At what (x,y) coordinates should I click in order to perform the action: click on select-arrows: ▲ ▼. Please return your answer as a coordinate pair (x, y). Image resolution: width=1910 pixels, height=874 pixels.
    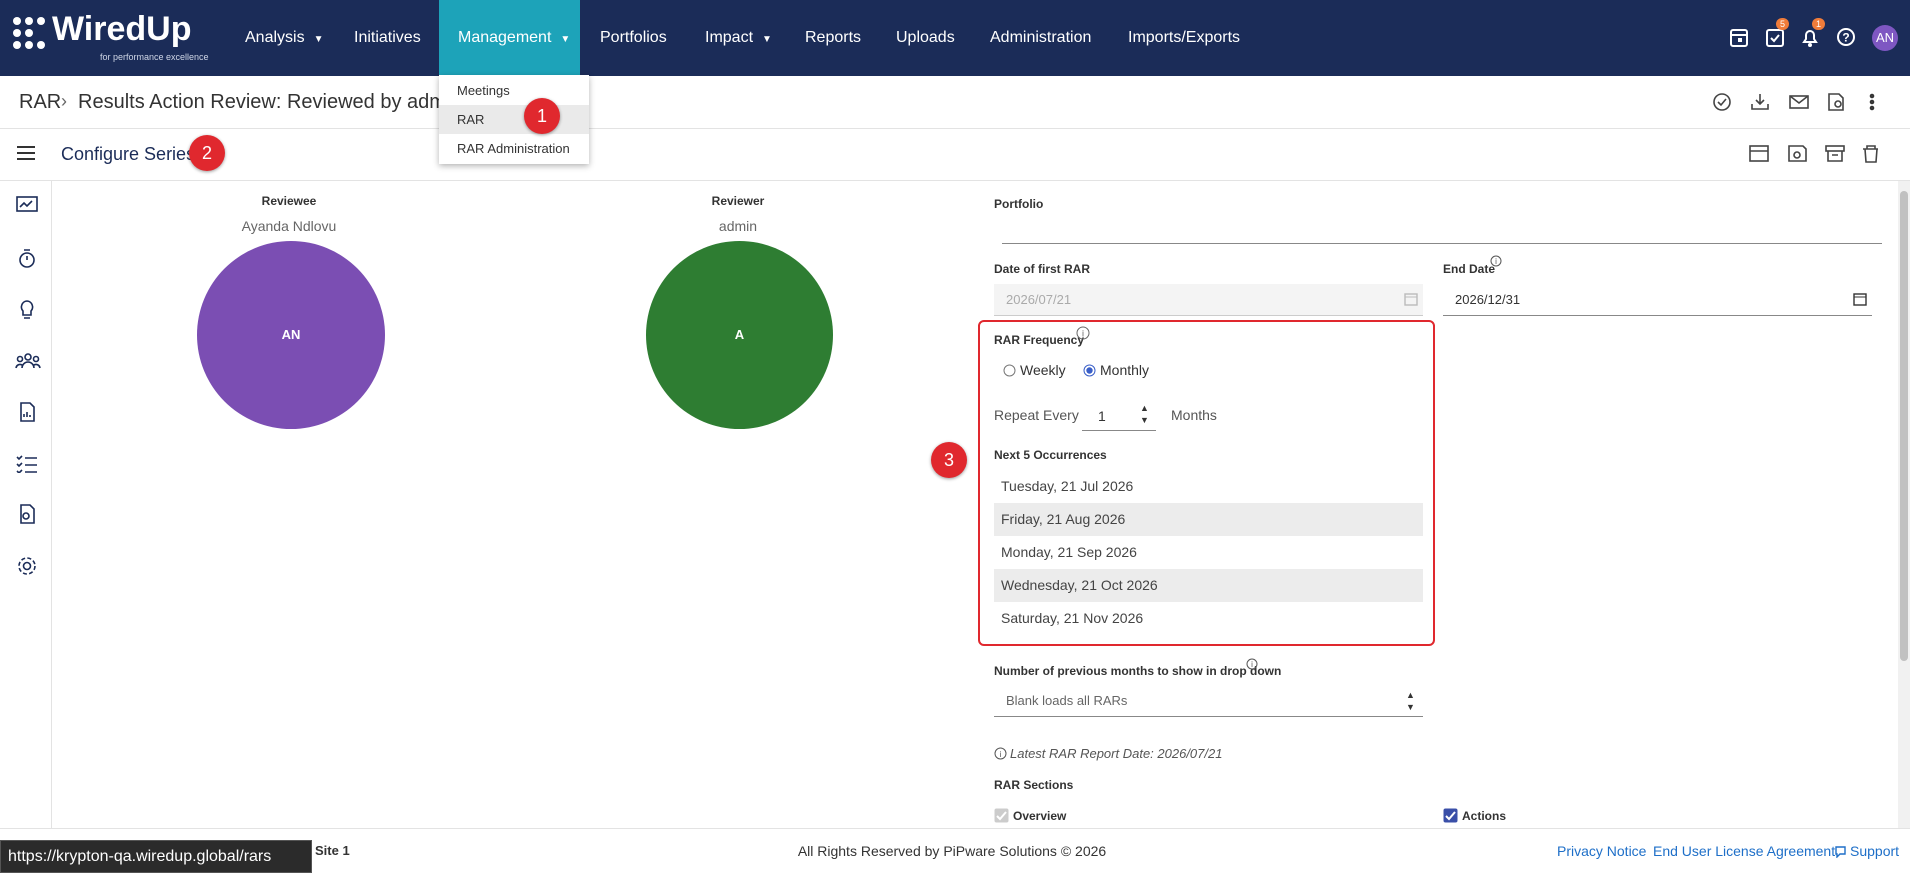
    Looking at the image, I should click on (1410, 701).